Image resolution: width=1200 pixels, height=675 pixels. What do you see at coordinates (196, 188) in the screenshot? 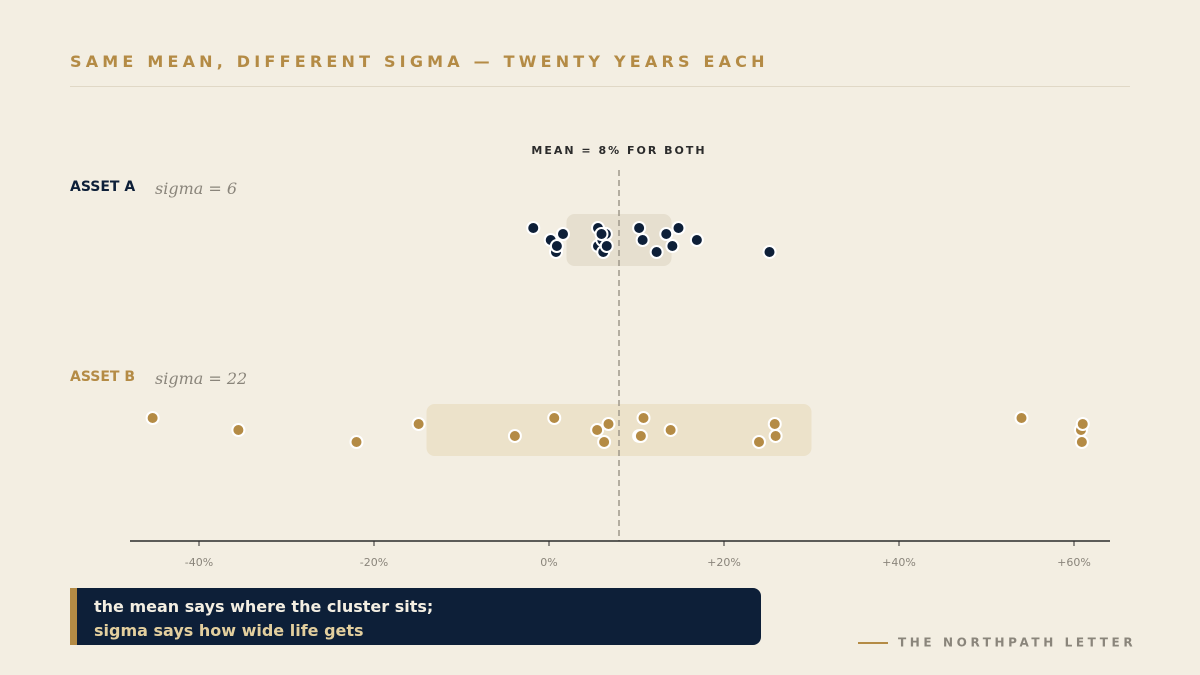
I see `asset-a-sigma-label: sigma = 6` at bounding box center [196, 188].